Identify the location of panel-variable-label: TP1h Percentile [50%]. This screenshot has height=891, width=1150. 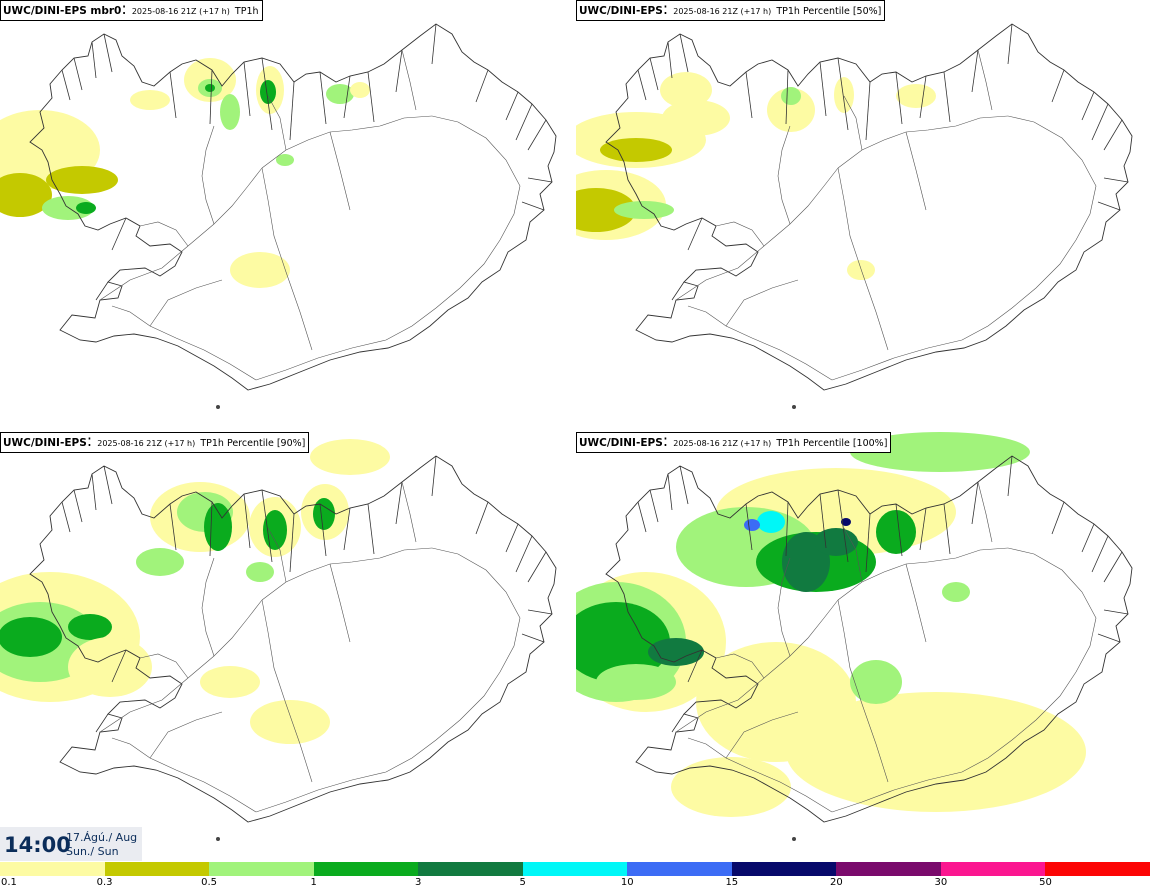
(829, 11).